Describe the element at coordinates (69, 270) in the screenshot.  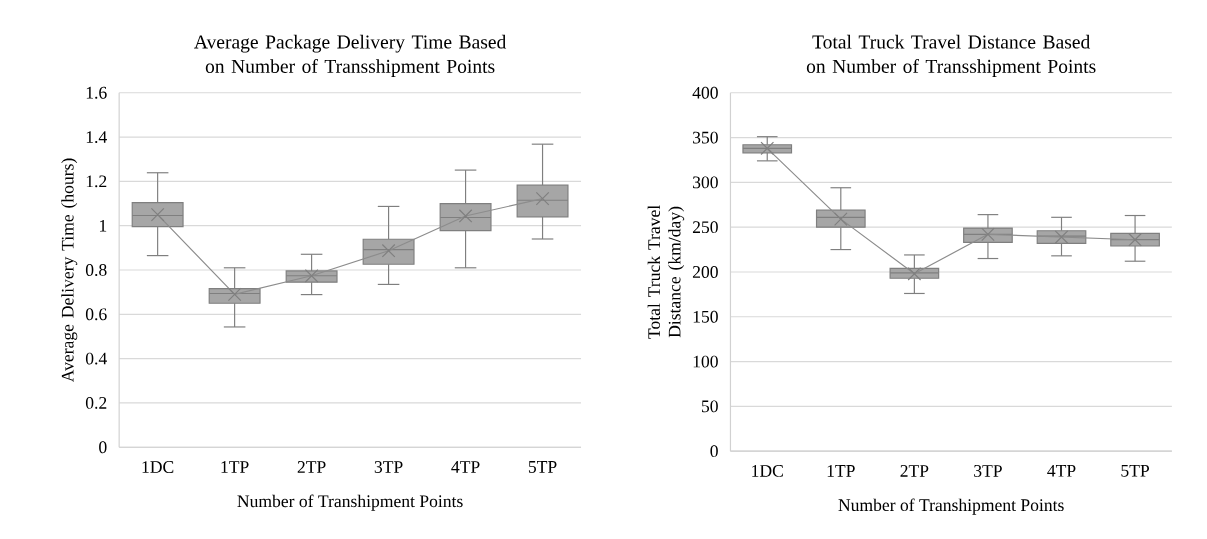
I see `y-axis-title: Average Delivery Time (hours)` at that location.